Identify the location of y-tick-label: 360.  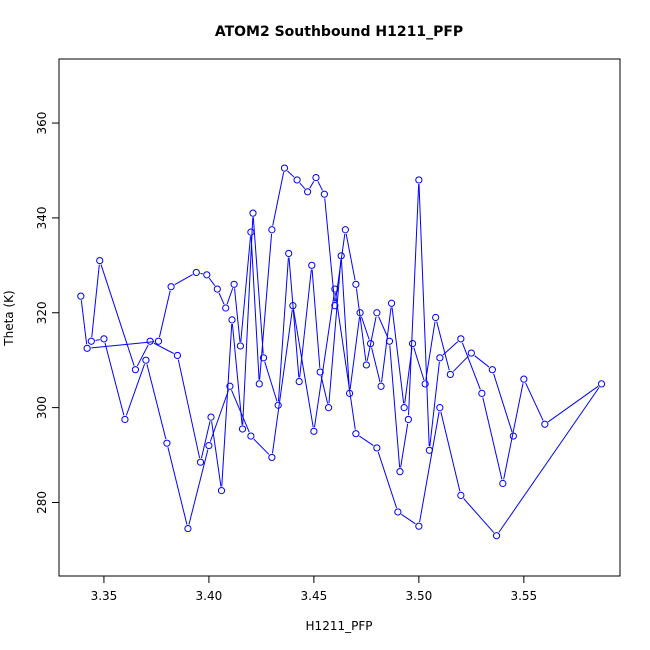
(42, 123).